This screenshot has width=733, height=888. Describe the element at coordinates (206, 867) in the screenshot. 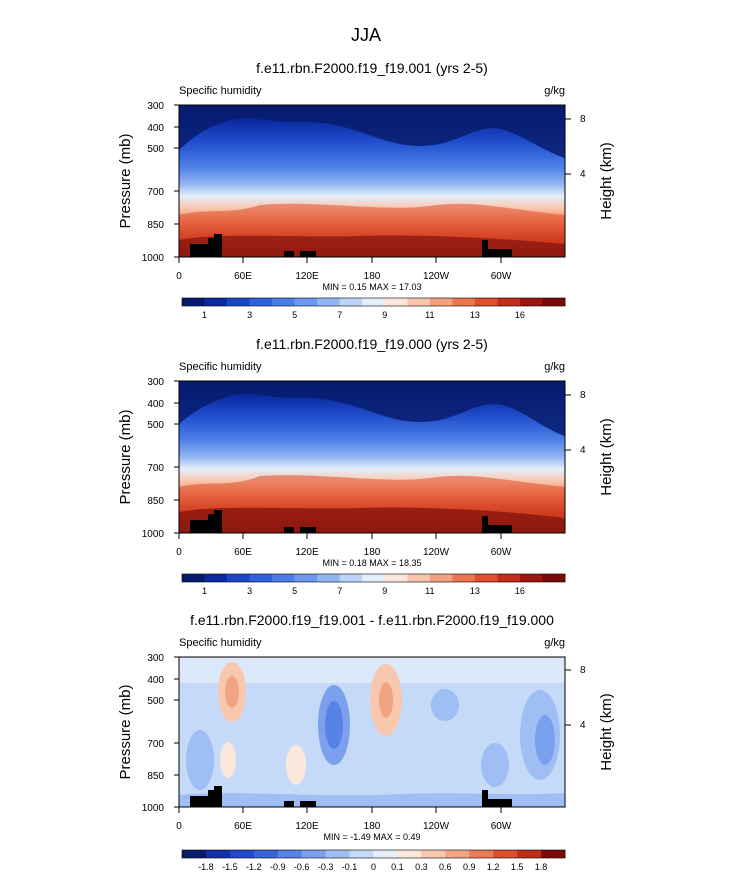

I see `colorbar-label: -1.8` at that location.